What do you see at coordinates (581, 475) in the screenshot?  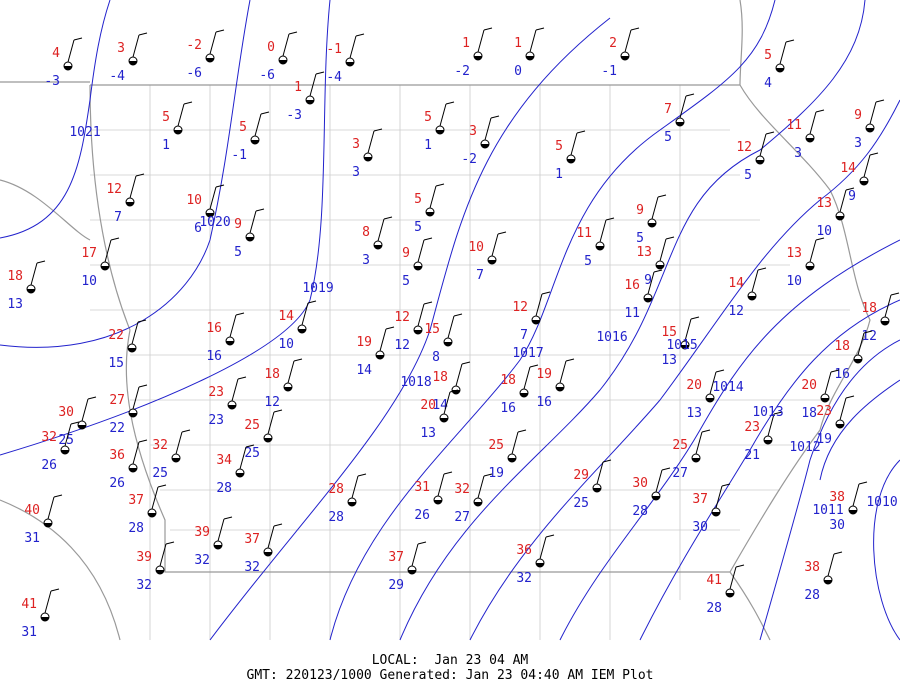 I see `temperature: 29` at bounding box center [581, 475].